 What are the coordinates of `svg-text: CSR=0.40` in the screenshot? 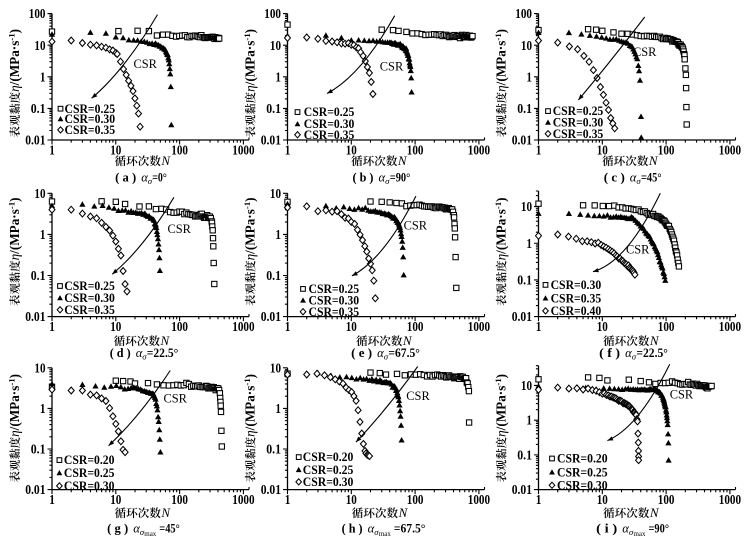 It's located at (576, 311).